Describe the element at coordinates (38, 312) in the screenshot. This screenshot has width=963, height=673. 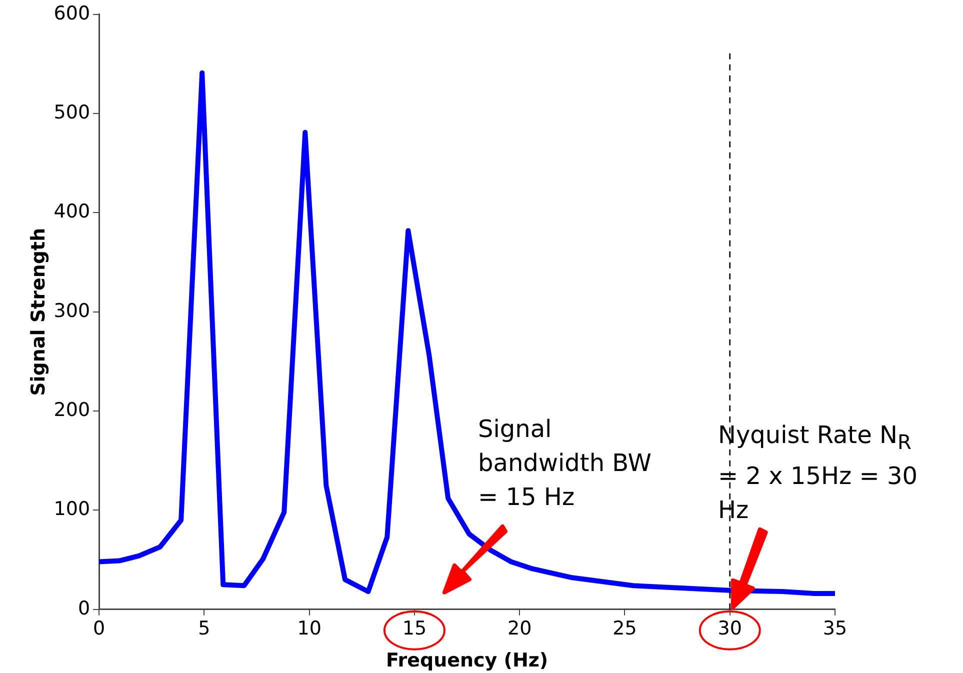
I see `y-axis-title: Signal Strength` at that location.